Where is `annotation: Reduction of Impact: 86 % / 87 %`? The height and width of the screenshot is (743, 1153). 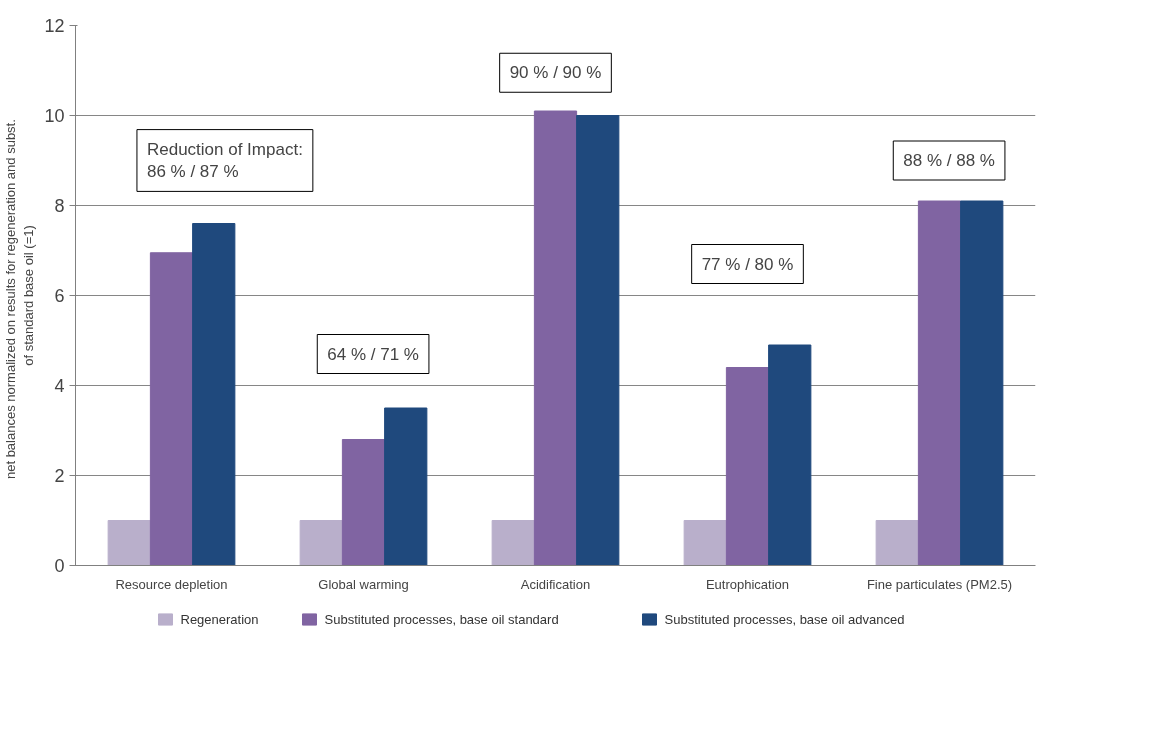
annotation: Reduction of Impact: 86 % / 87 % is located at coordinates (224, 160).